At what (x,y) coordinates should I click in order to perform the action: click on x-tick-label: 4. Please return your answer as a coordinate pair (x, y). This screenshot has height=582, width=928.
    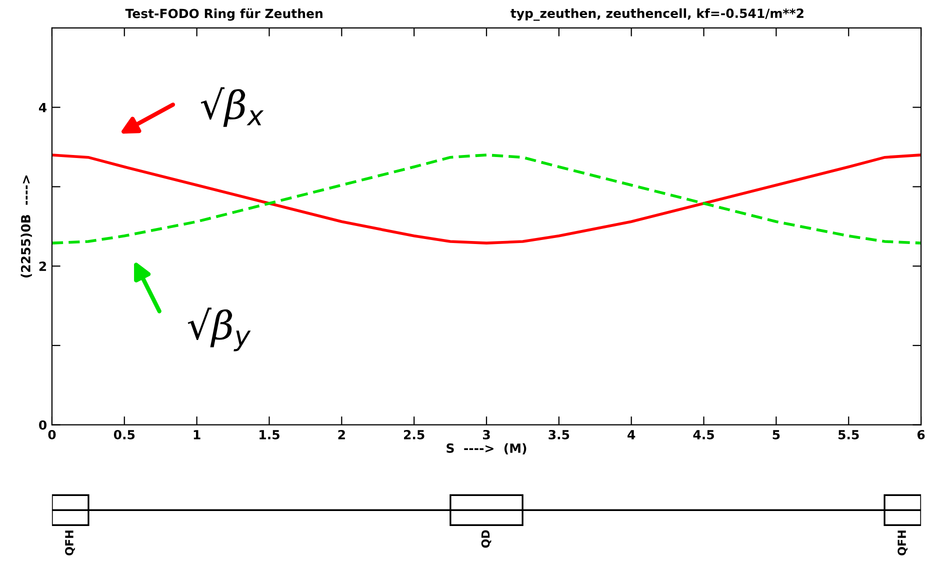
    Looking at the image, I should click on (632, 435).